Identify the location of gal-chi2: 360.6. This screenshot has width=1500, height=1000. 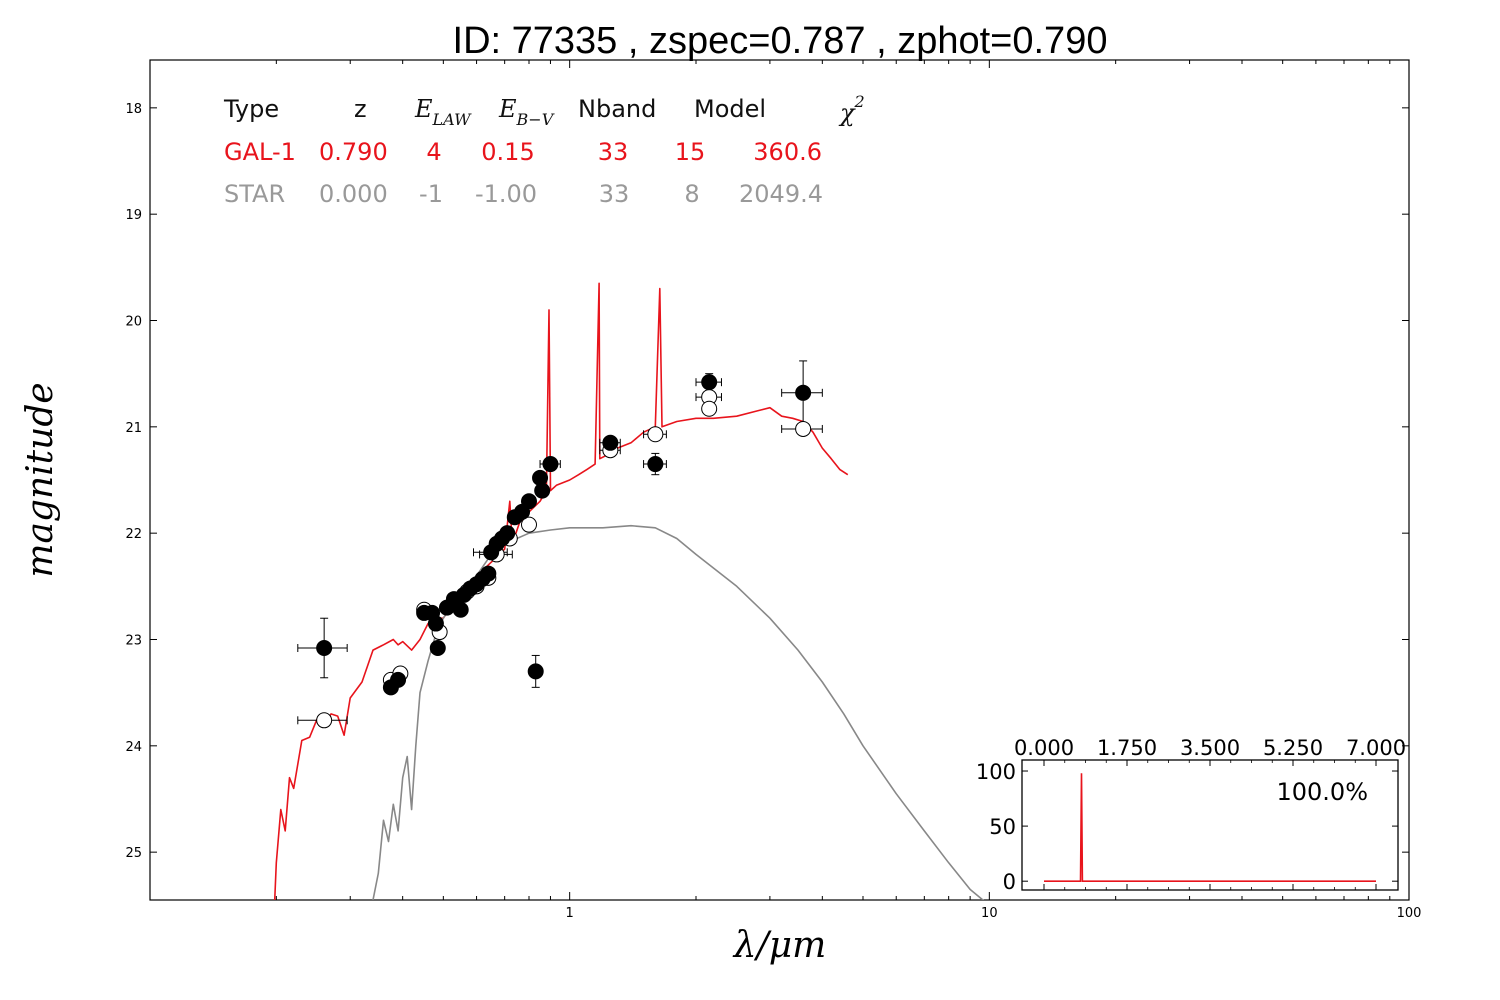
(787, 152).